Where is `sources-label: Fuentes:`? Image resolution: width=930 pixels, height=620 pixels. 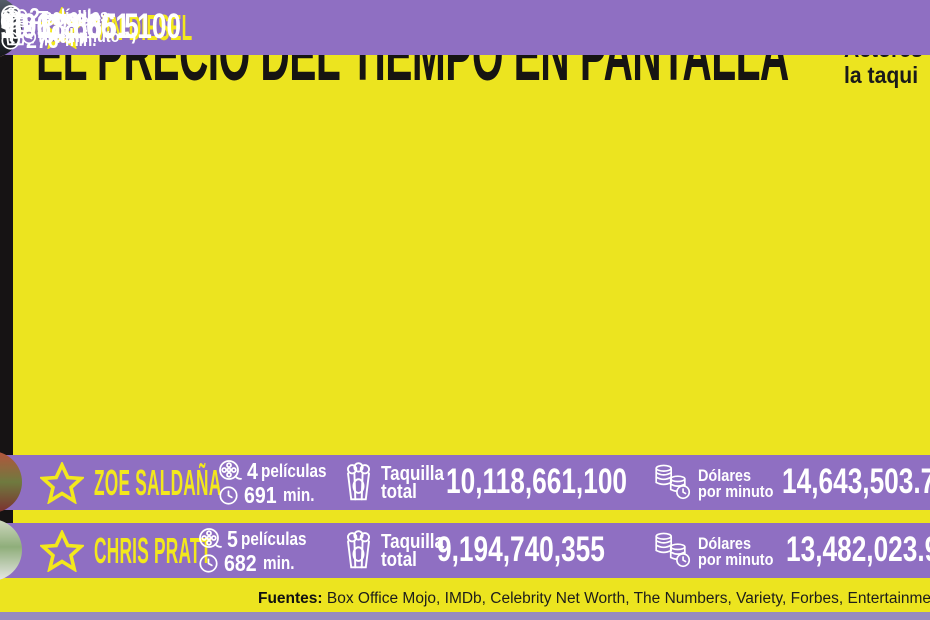 sources-label: Fuentes: is located at coordinates (290, 598).